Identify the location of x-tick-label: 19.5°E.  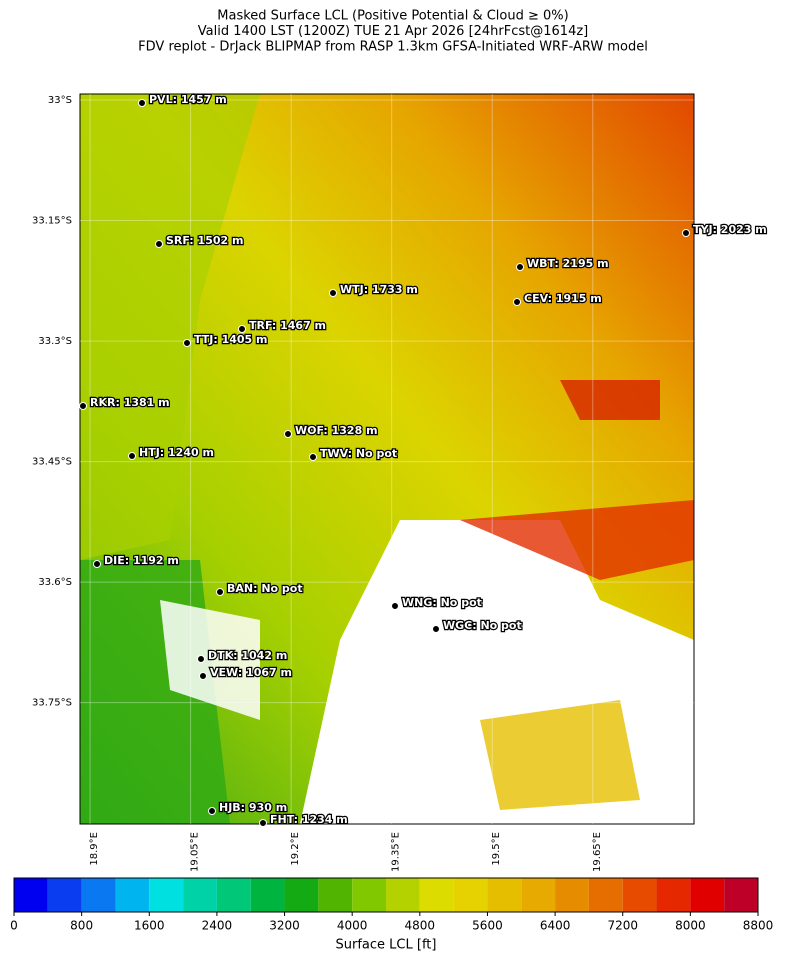
(496, 849).